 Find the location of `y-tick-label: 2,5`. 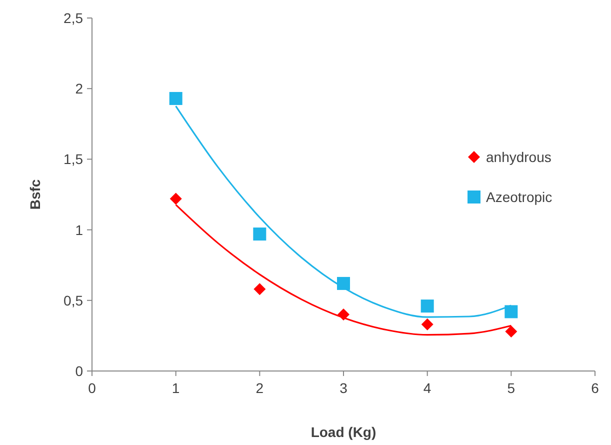

y-tick-label: 2,5 is located at coordinates (74, 18).